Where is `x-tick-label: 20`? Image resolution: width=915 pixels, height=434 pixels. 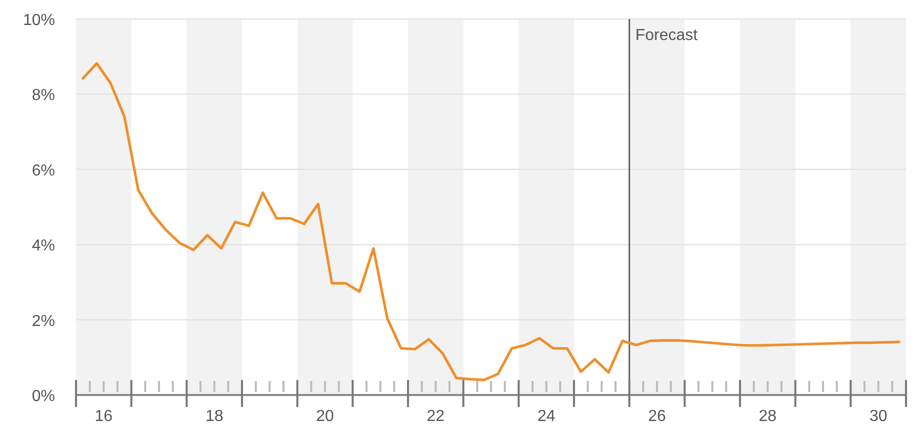 x-tick-label: 20 is located at coordinates (325, 416).